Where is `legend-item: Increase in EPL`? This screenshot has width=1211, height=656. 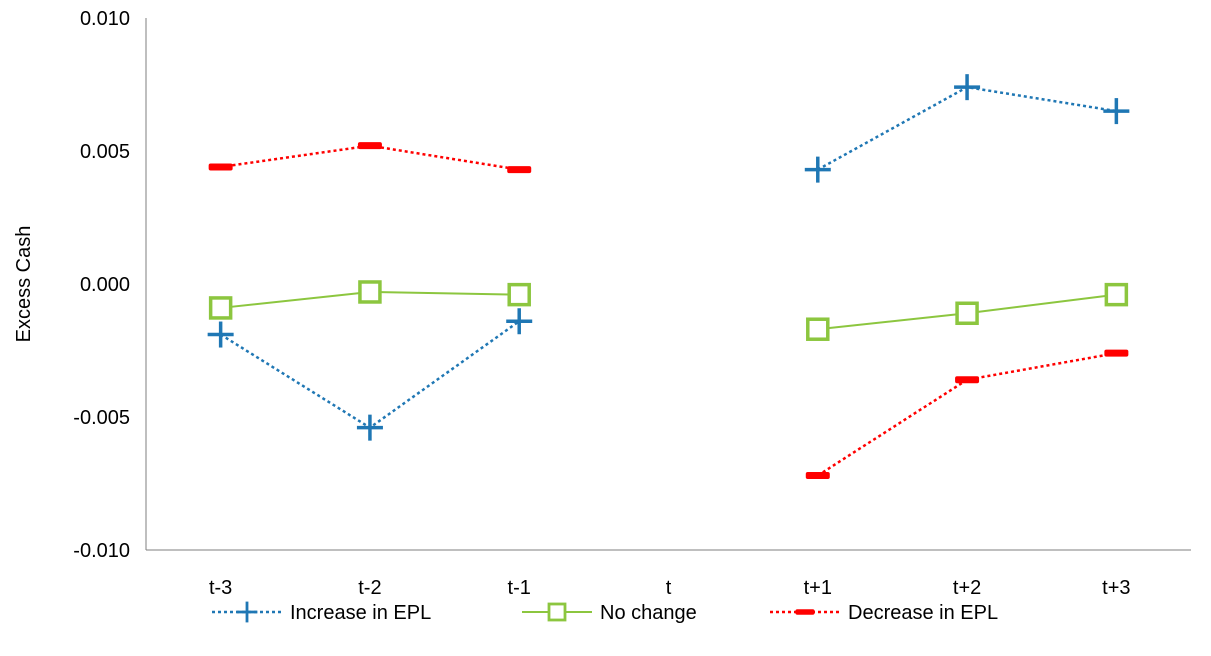 legend-item: Increase in EPL is located at coordinates (321, 612).